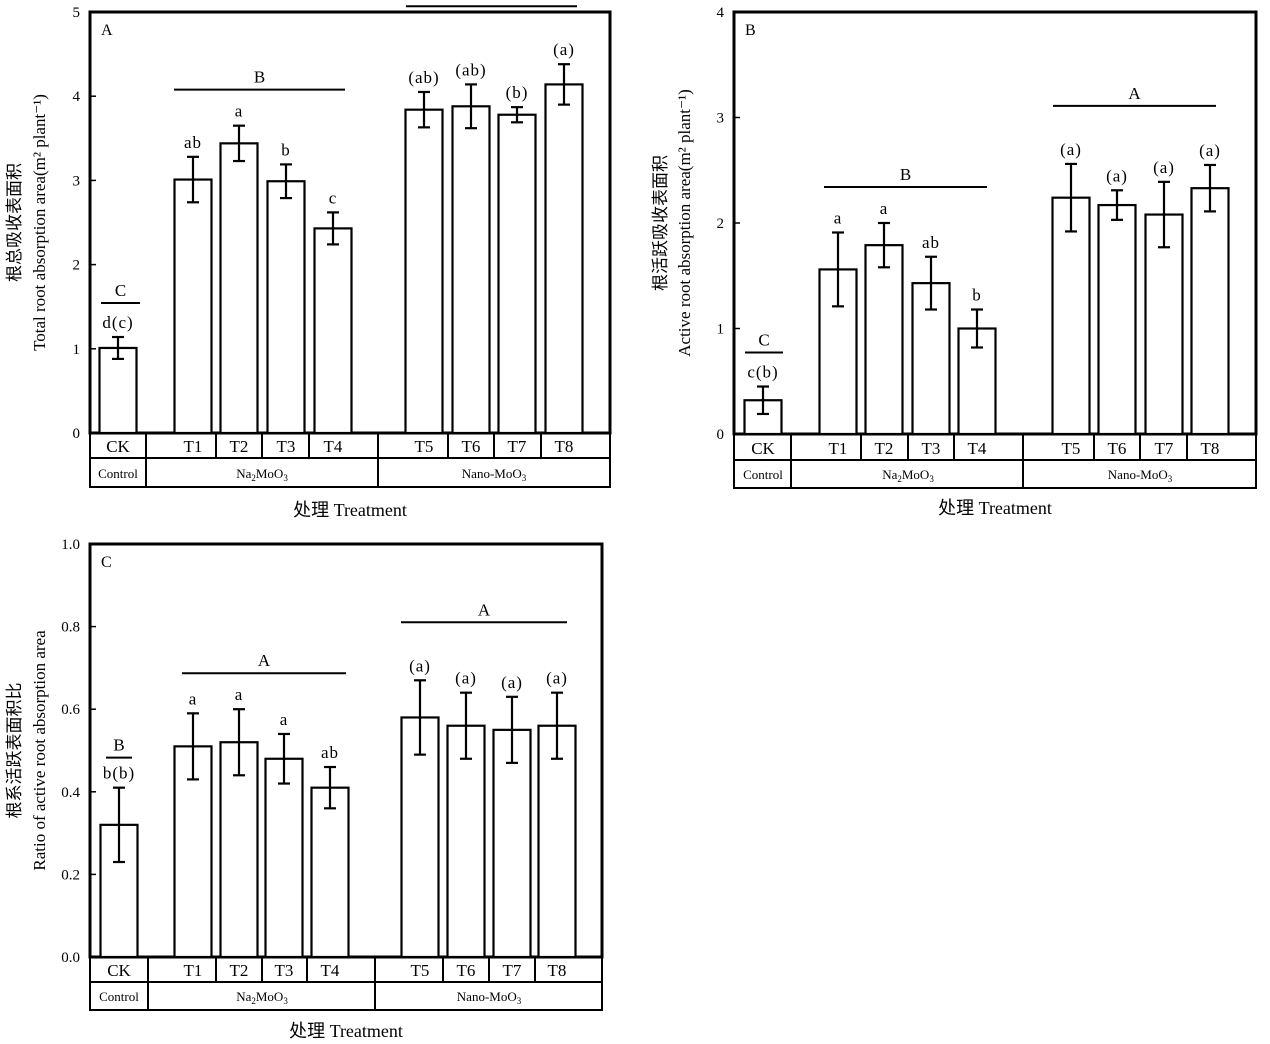  What do you see at coordinates (14, 222) in the screenshot?
I see `y-axis-title-cn: 根总吸收表面积` at bounding box center [14, 222].